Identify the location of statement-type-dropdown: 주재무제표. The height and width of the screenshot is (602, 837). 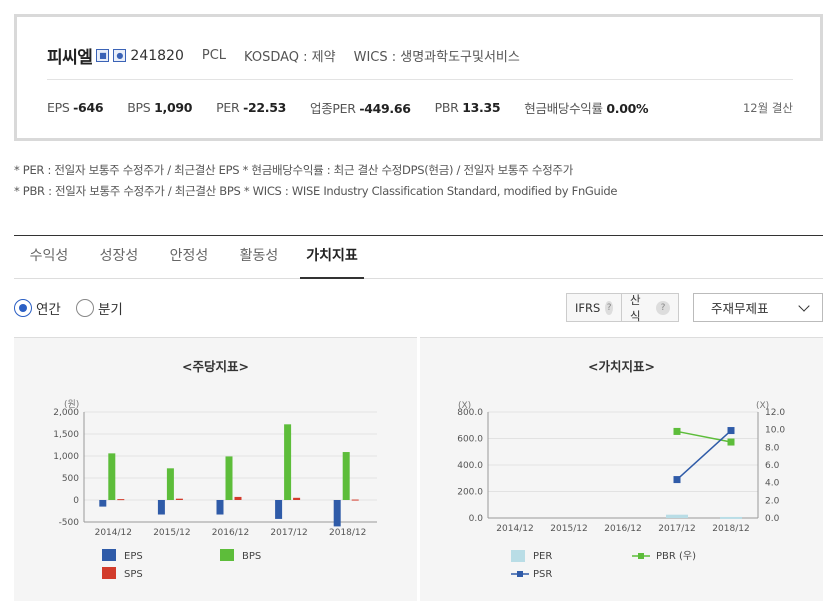
(758, 307).